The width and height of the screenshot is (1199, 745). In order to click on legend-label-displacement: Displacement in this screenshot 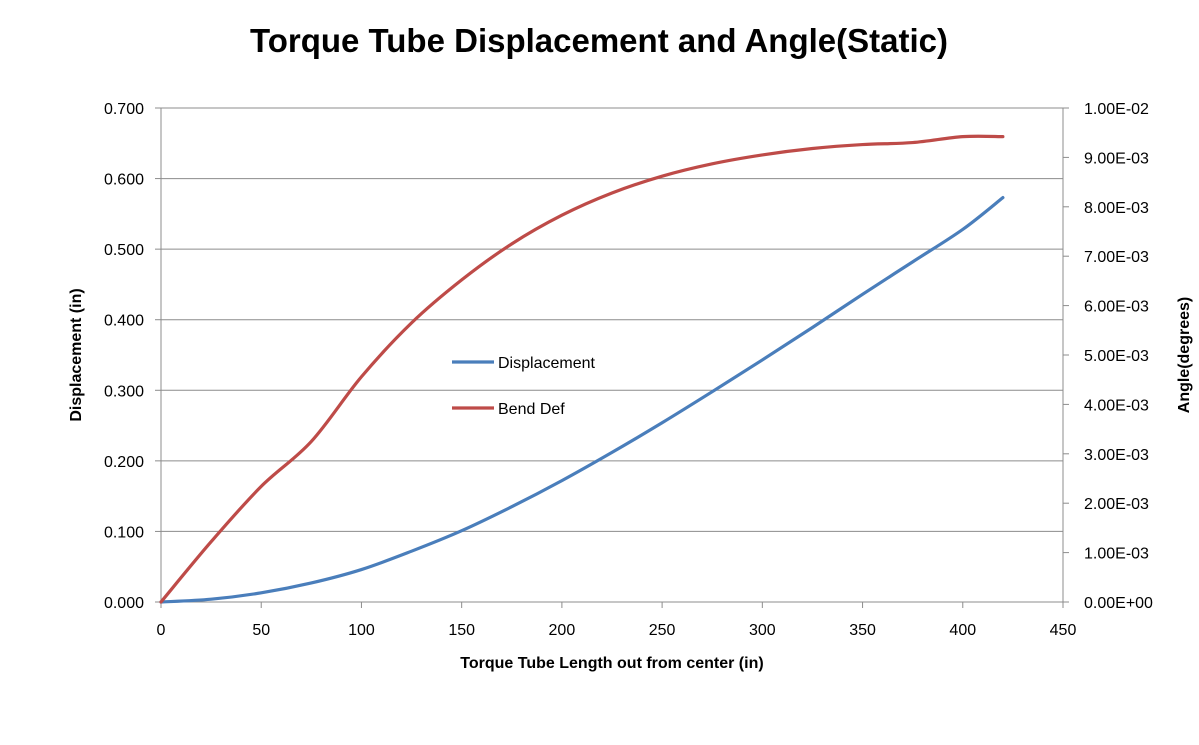, I will do `click(546, 363)`.